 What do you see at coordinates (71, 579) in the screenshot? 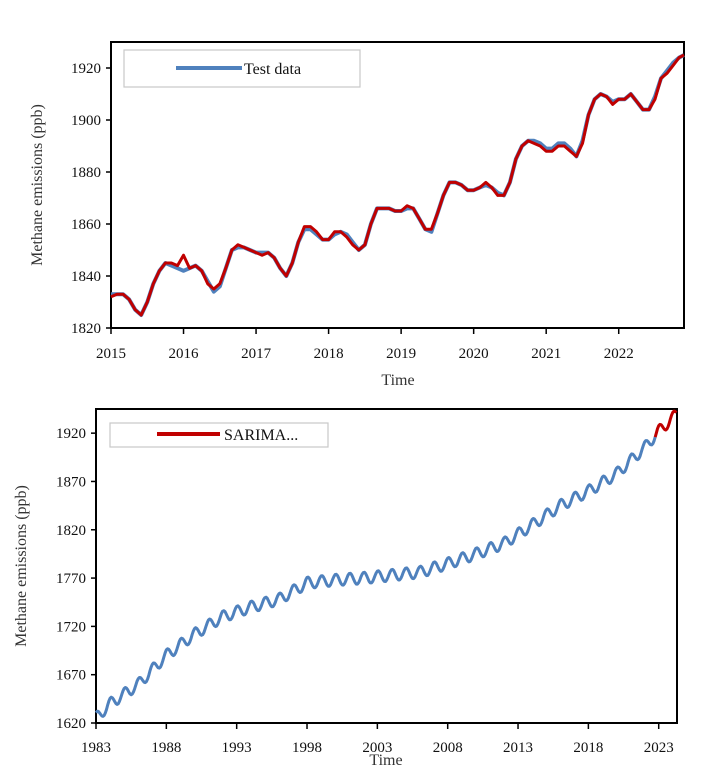
I see `y-tick-label: 1770` at bounding box center [71, 579].